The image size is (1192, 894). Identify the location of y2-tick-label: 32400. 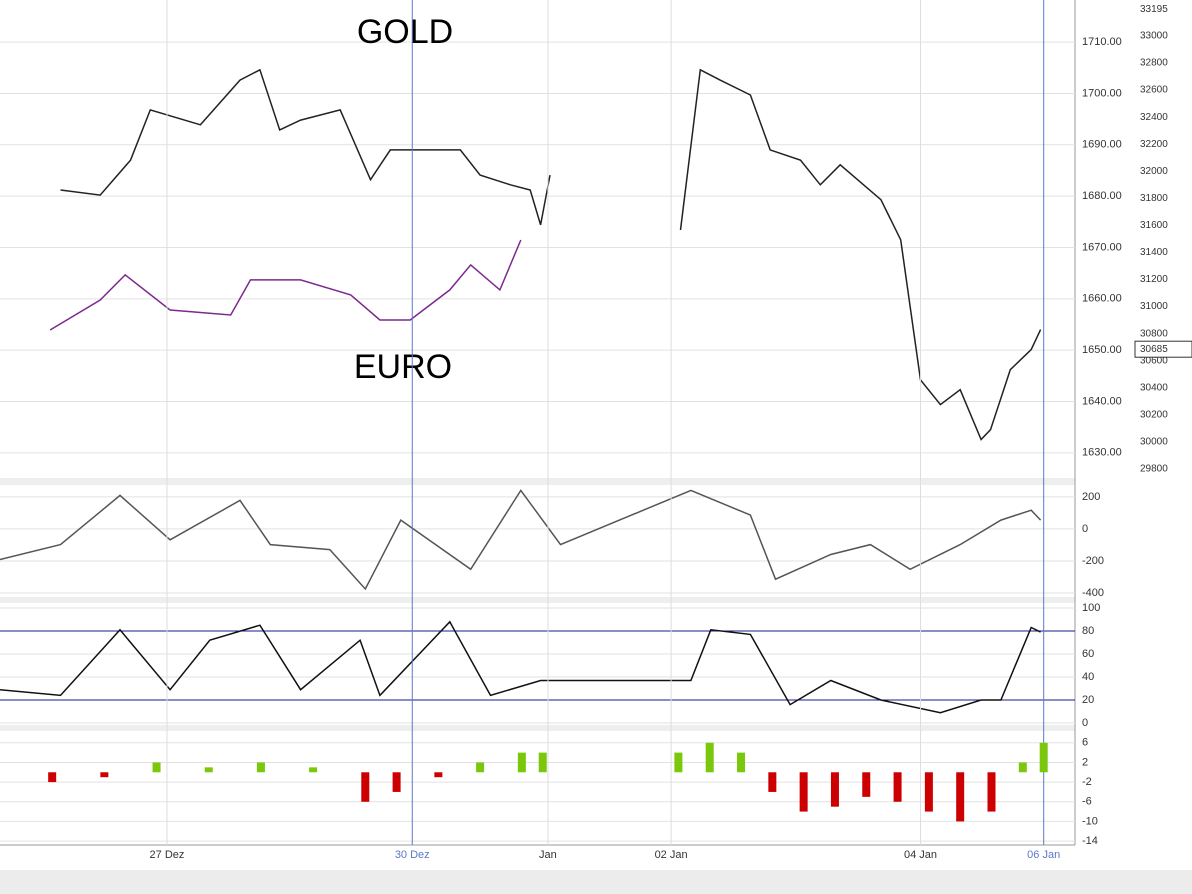
(1154, 117).